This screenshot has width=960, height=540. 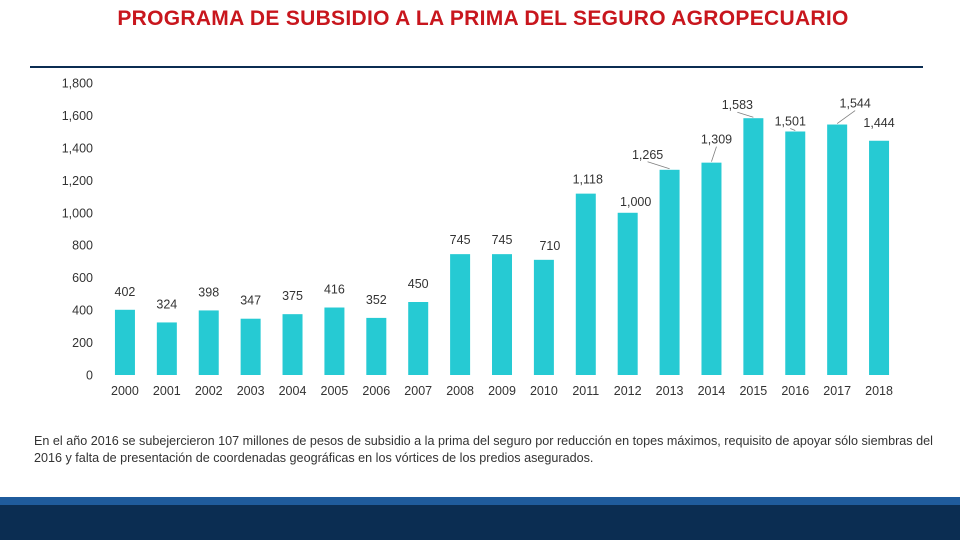 What do you see at coordinates (460, 391) in the screenshot?
I see `x-tick-label: 2008` at bounding box center [460, 391].